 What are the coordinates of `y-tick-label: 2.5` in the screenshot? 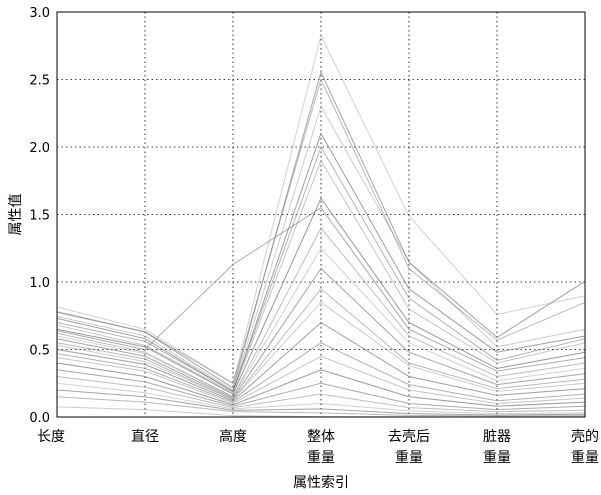 It's located at (39, 81).